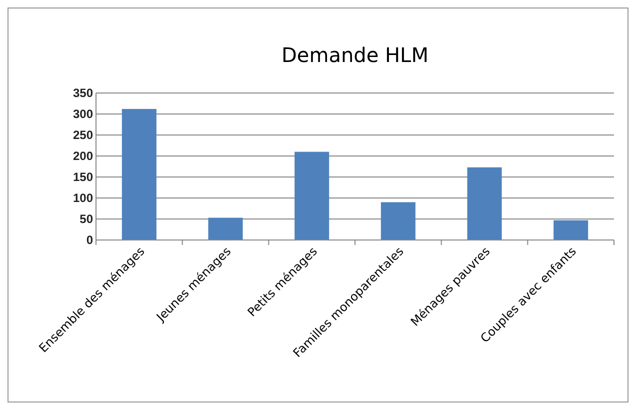  Describe the element at coordinates (355, 55) in the screenshot. I see `chart-title: Demande HLM` at that location.